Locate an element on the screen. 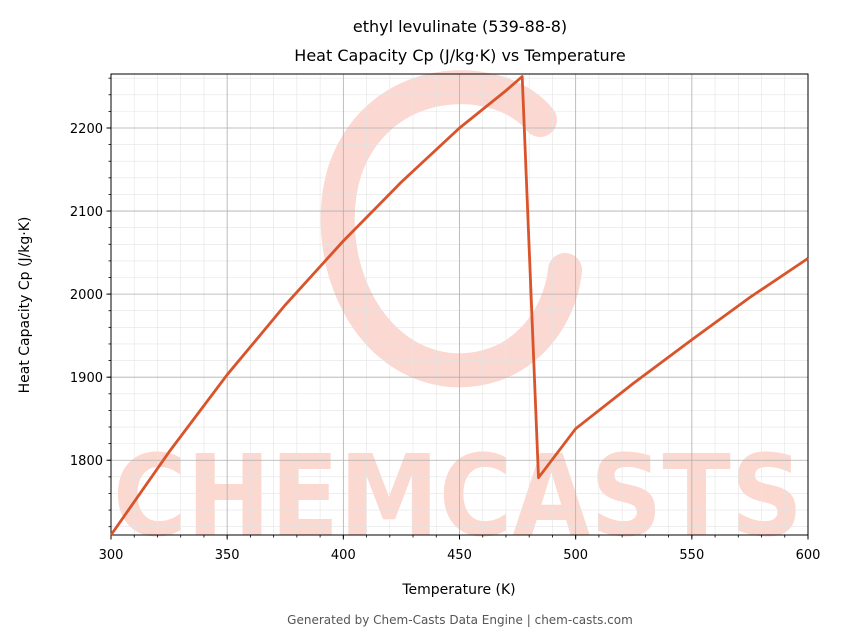  x-tick-label: 550 is located at coordinates (691, 555).